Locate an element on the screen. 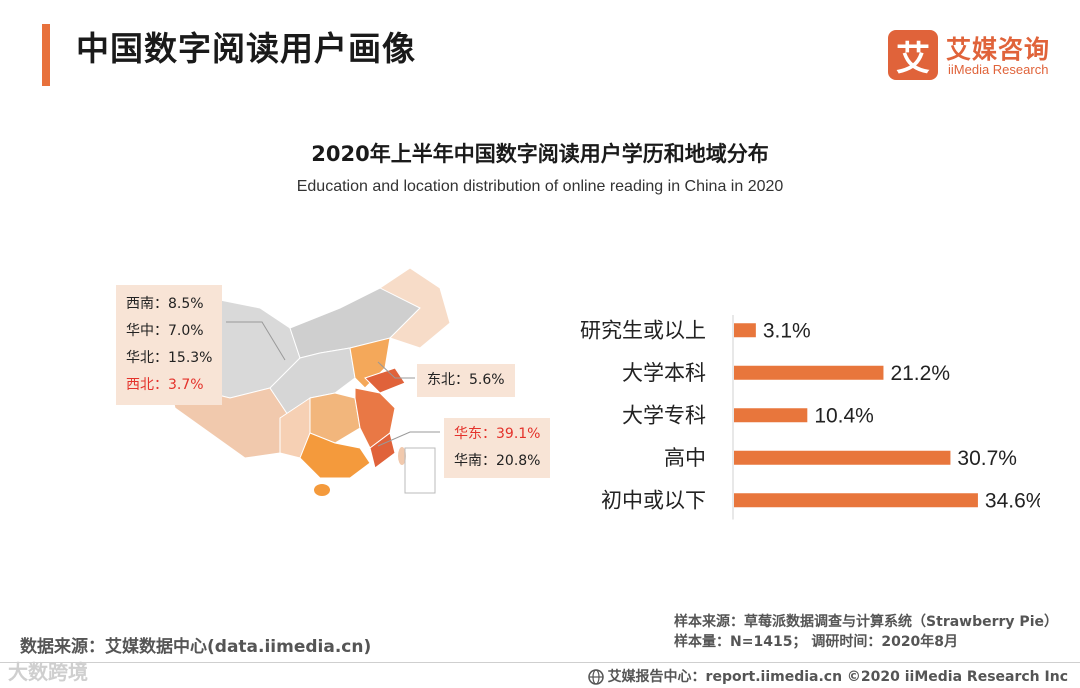  logo-mark-icon: 艾 is located at coordinates (913, 55).